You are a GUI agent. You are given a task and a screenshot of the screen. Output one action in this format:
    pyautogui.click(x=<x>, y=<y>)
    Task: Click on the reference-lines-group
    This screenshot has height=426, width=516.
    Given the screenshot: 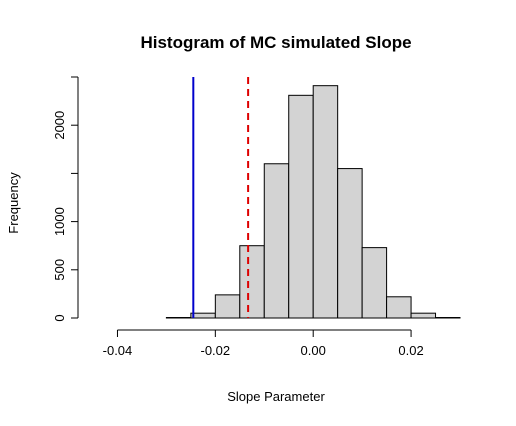 What is the action you would take?
    pyautogui.click(x=221, y=197)
    